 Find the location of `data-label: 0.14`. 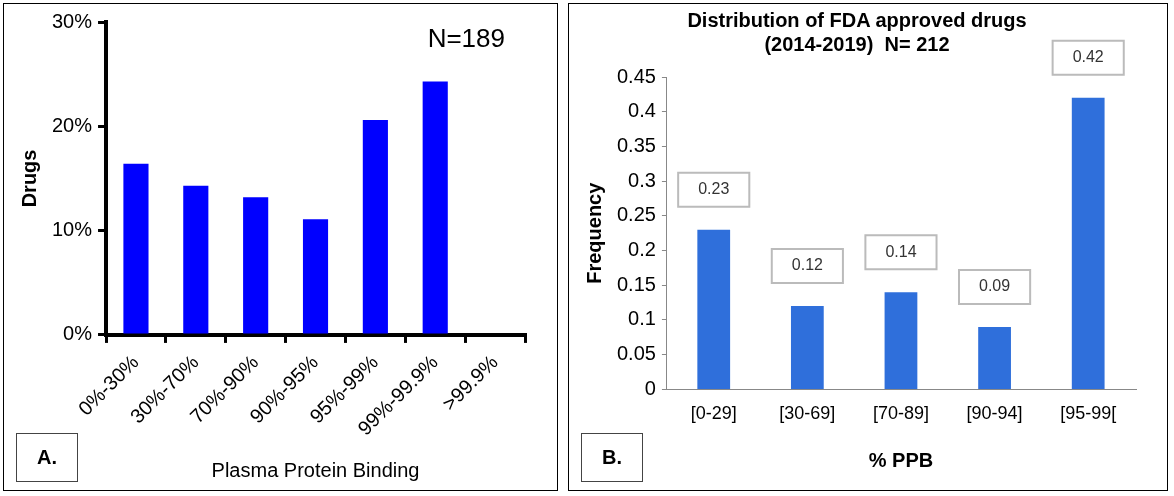

data-label: 0.14 is located at coordinates (901, 251).